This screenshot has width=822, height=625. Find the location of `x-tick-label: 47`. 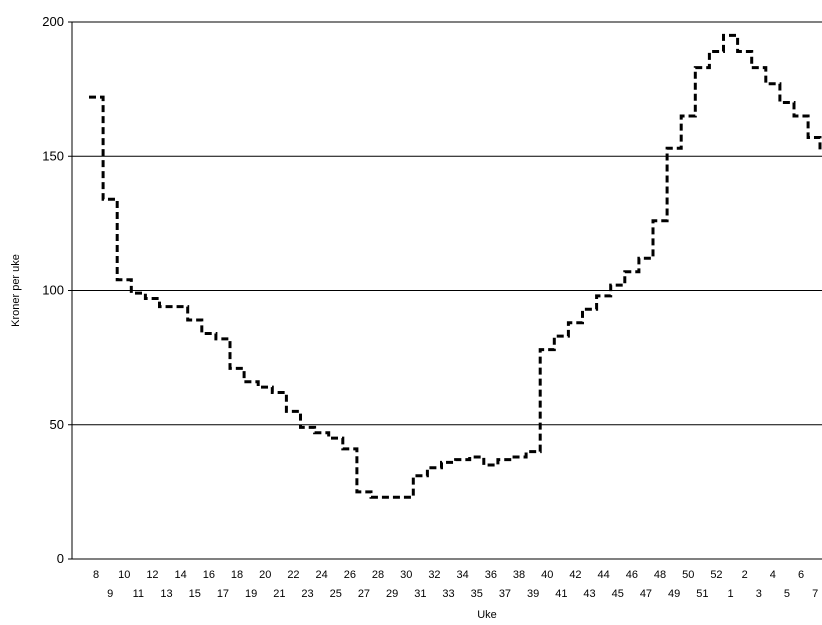

x-tick-label: 47 is located at coordinates (646, 594).